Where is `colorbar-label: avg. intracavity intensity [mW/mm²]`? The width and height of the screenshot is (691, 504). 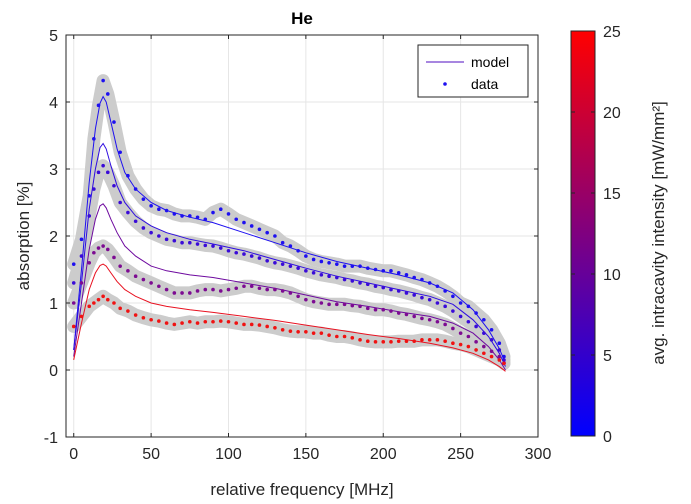 colorbar-label: avg. intracavity intensity [mW/mm²] is located at coordinates (658, 233).